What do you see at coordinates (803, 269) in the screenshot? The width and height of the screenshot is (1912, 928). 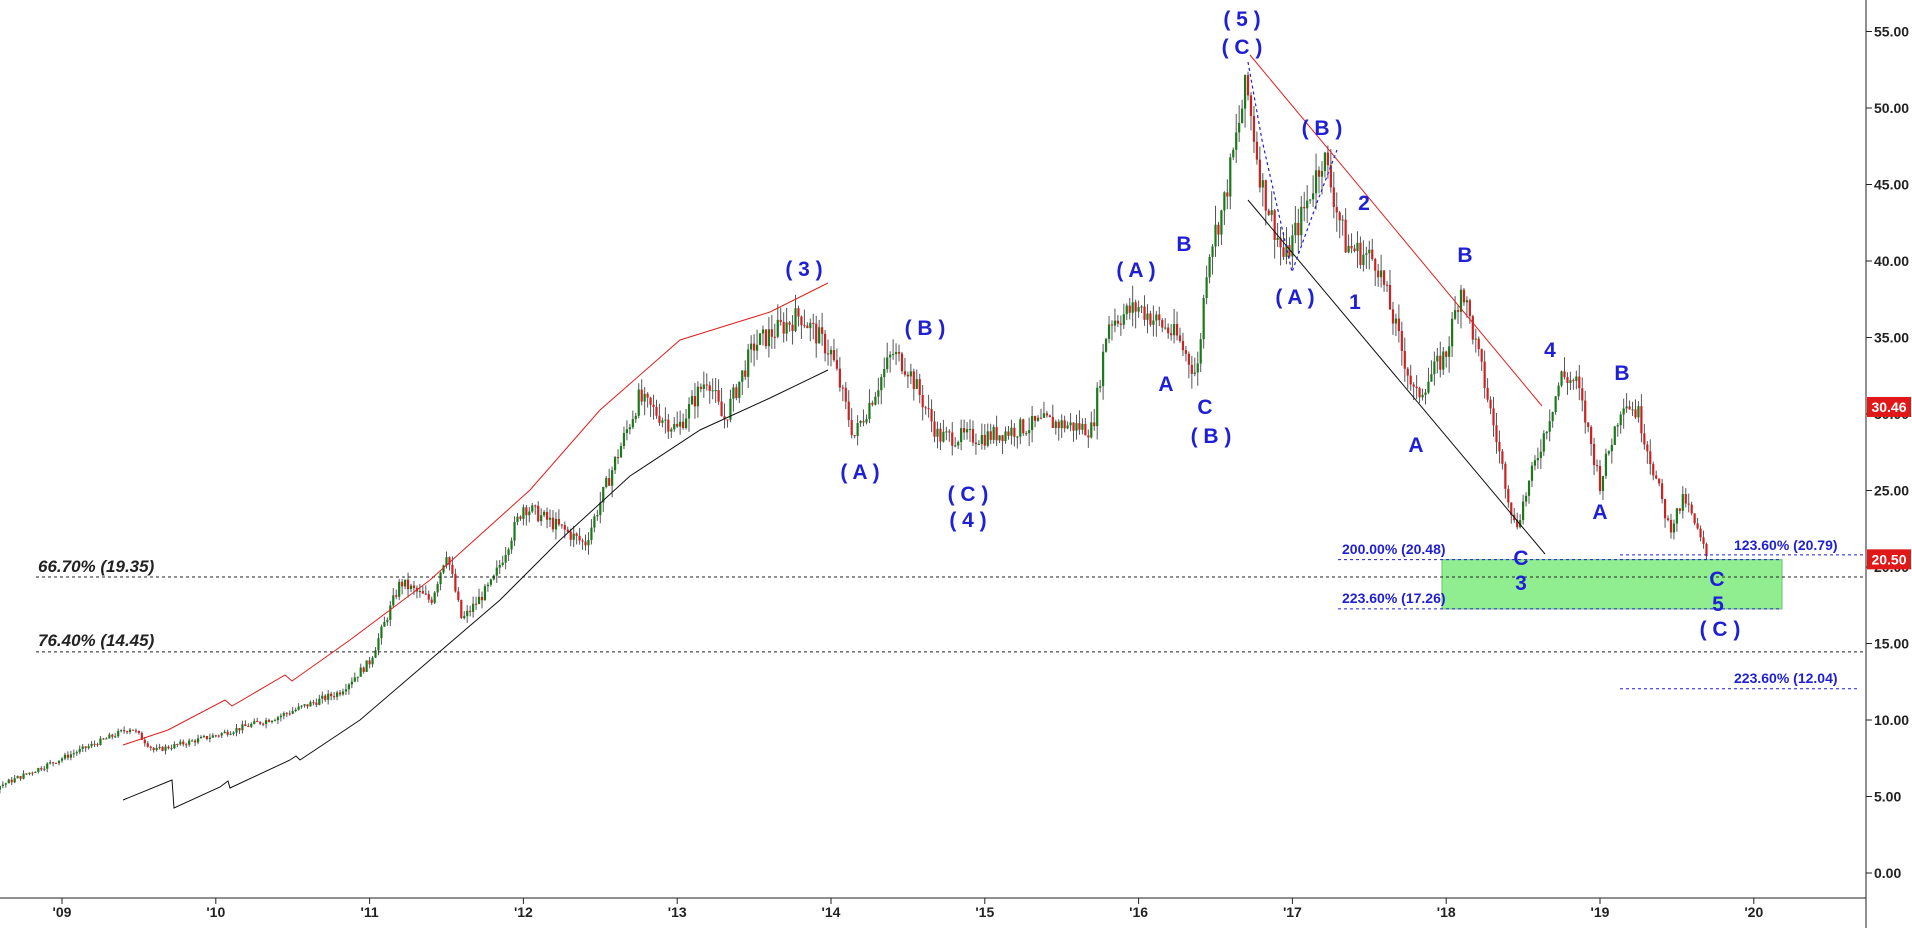 I see `wave-label: ( 3 )` at bounding box center [803, 269].